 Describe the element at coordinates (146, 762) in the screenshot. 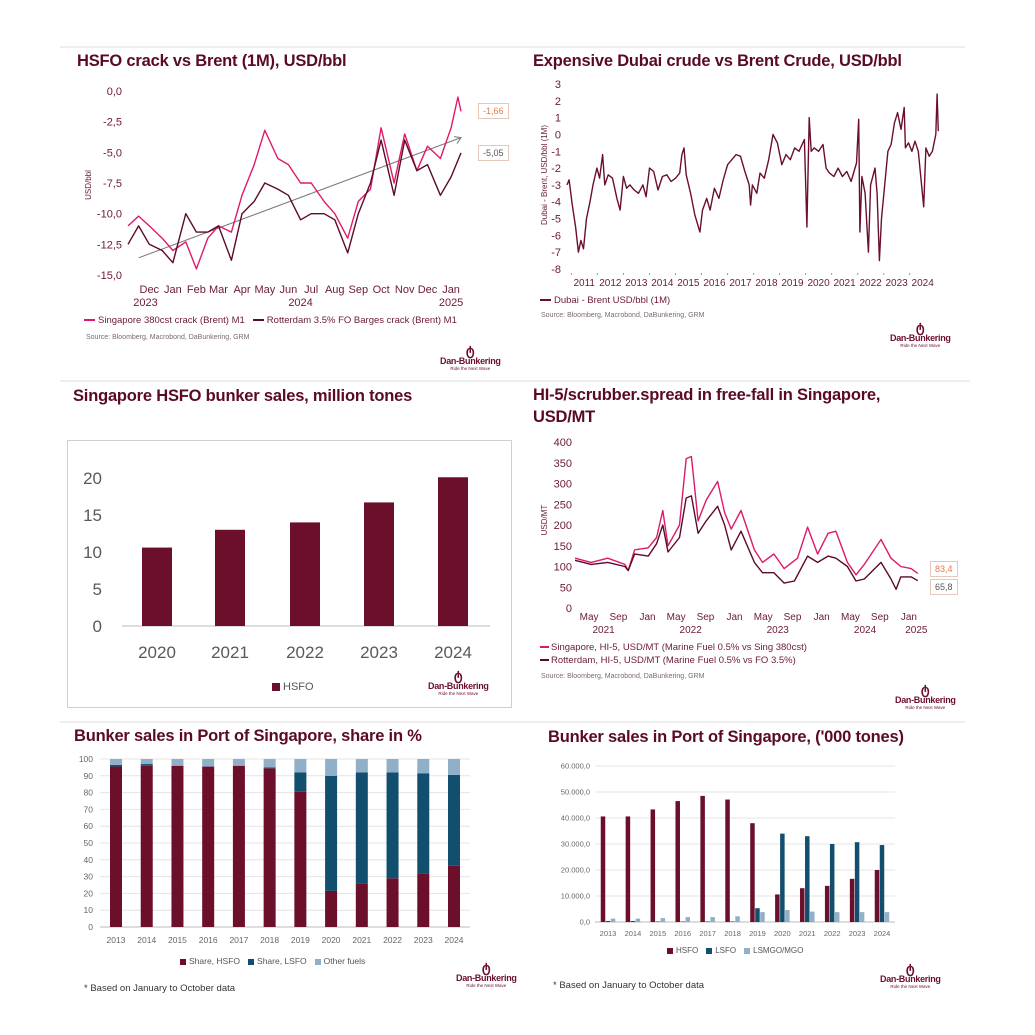

I see `bar-other-fuels-2014` at that location.